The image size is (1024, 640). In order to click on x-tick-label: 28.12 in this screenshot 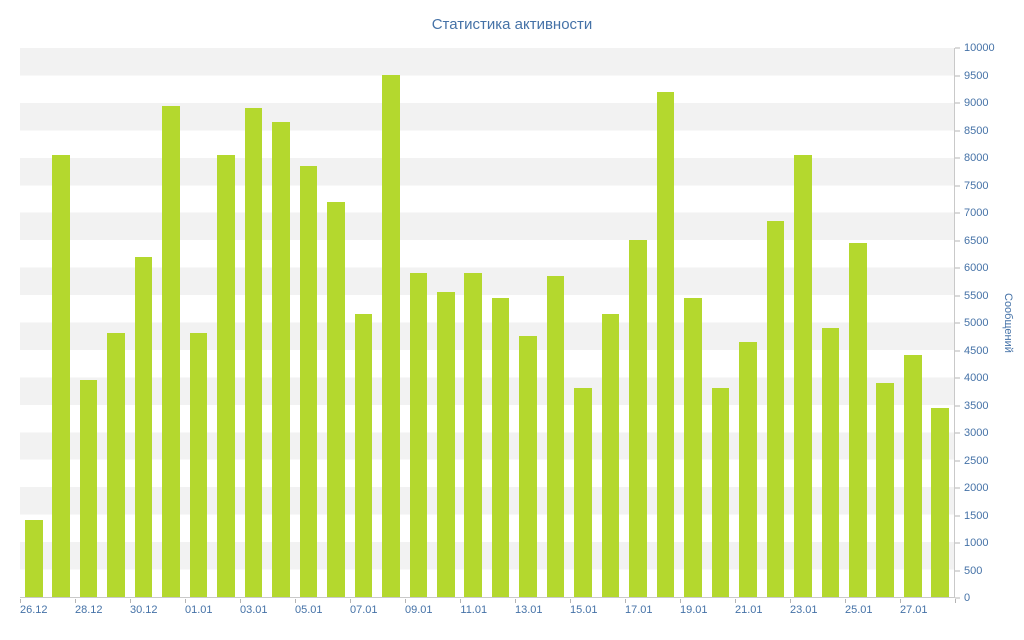, I will do `click(88, 610)`.